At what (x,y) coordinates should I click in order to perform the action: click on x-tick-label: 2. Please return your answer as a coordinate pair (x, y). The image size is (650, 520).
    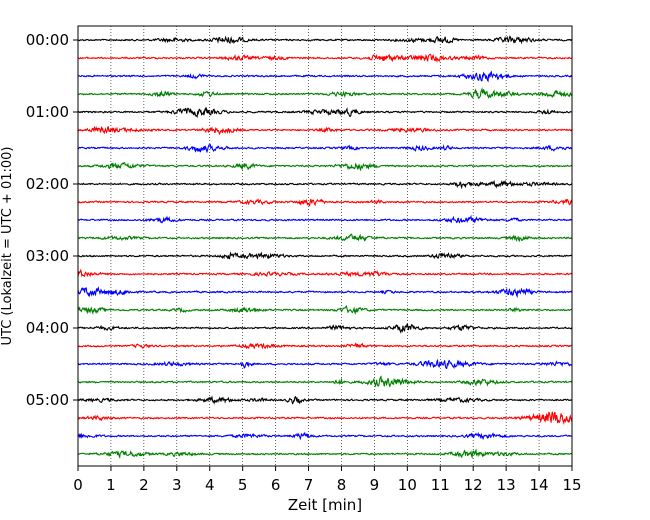
    Looking at the image, I should click on (144, 485).